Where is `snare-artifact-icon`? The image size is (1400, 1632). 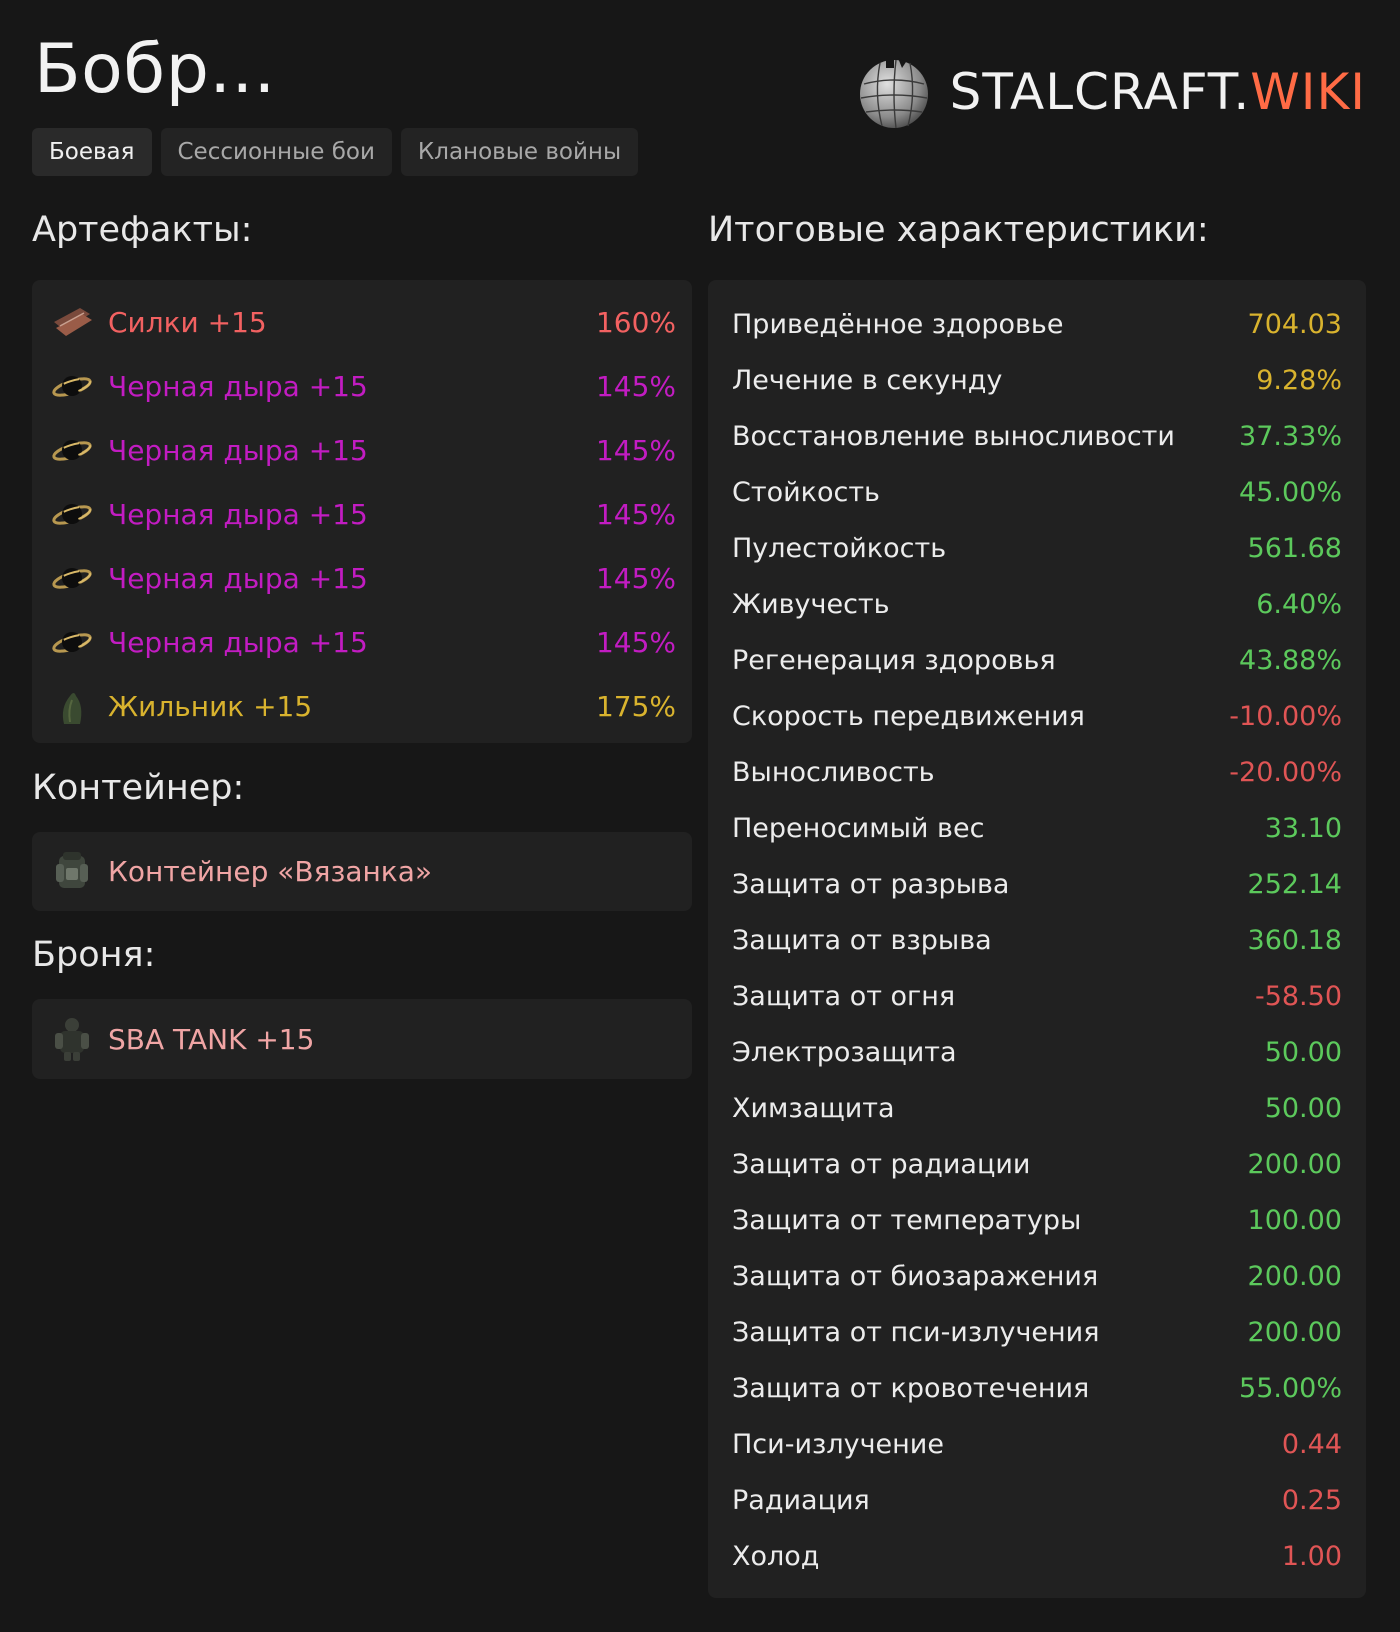
snare-artifact-icon is located at coordinates (73, 322).